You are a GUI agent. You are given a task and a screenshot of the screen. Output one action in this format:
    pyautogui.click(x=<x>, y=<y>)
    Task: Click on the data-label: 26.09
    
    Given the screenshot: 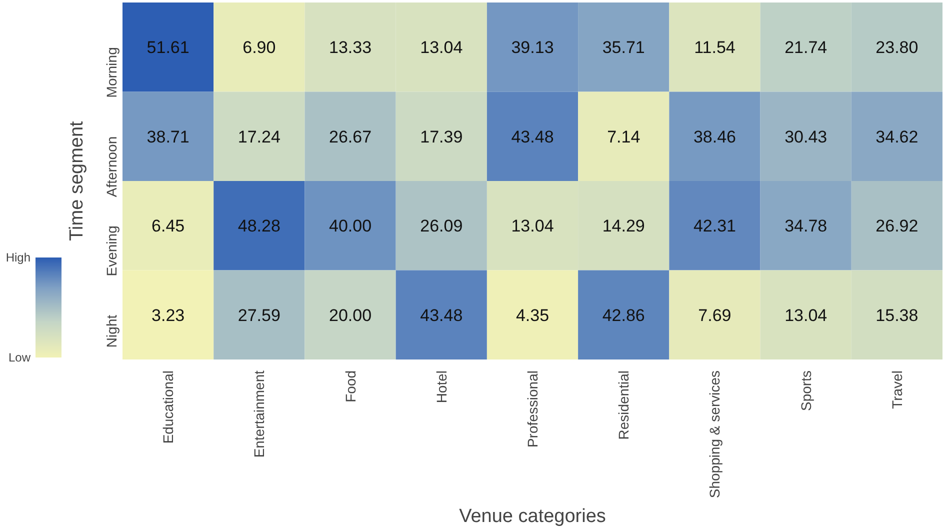 What is the action you would take?
    pyautogui.click(x=441, y=226)
    